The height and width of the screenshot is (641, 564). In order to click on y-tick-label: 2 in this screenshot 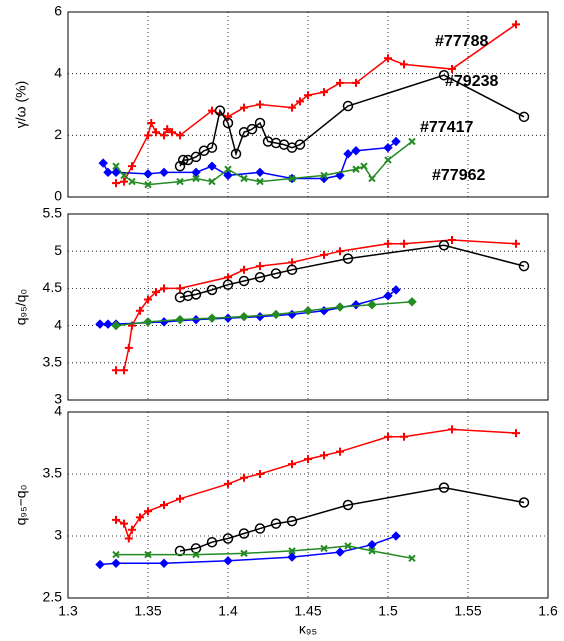, I will do `click(58, 134)`.